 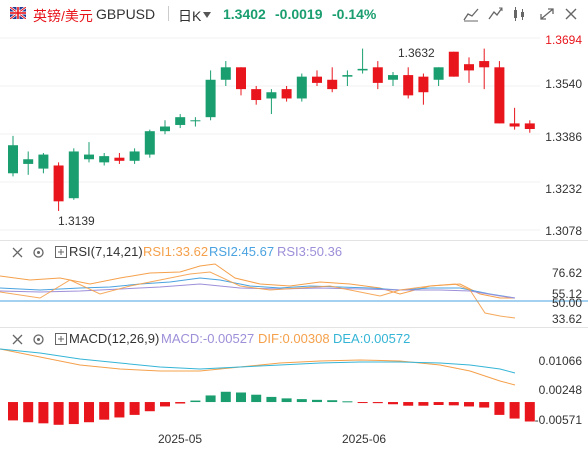 I want to click on rsi-y-label-2: 55.12, so click(x=566, y=294).